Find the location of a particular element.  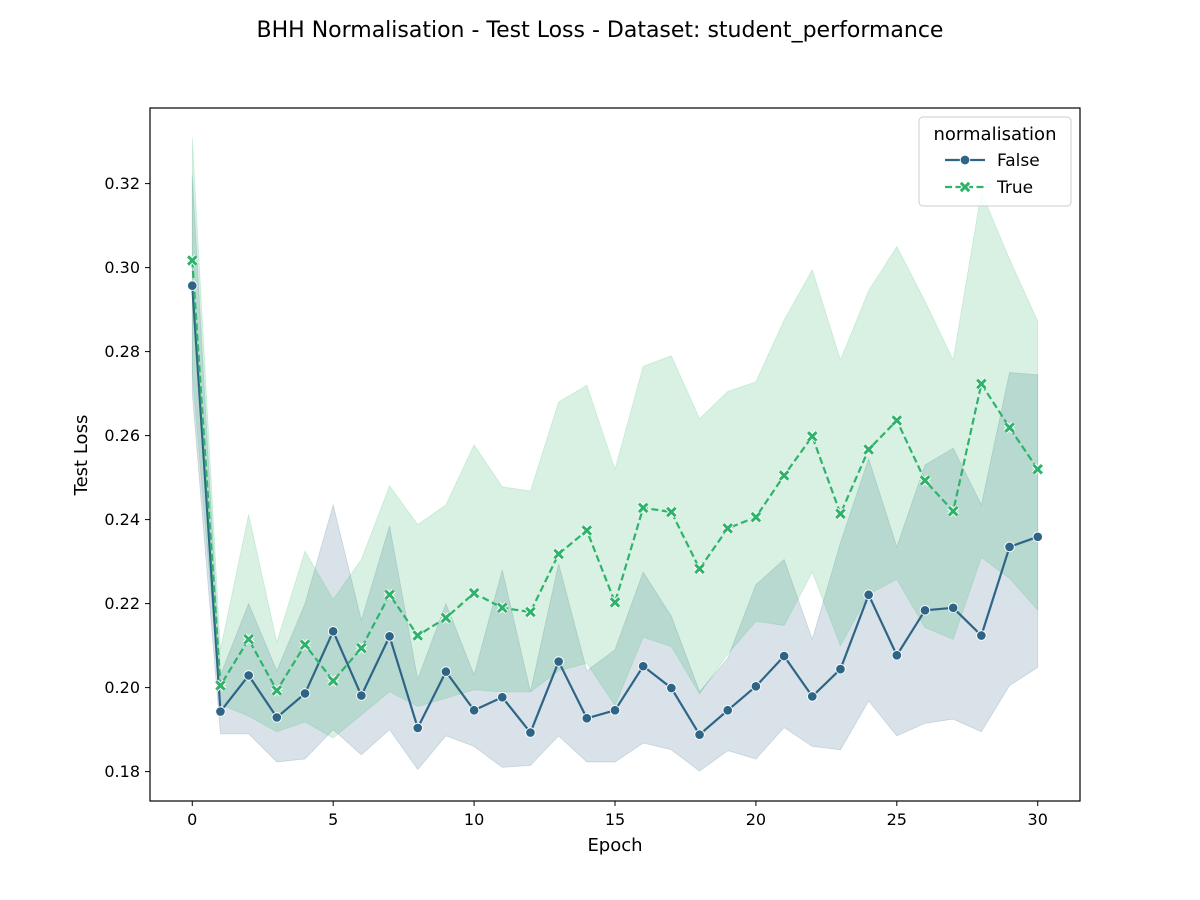

legend-marker-symbol-false is located at coordinates (965, 160).